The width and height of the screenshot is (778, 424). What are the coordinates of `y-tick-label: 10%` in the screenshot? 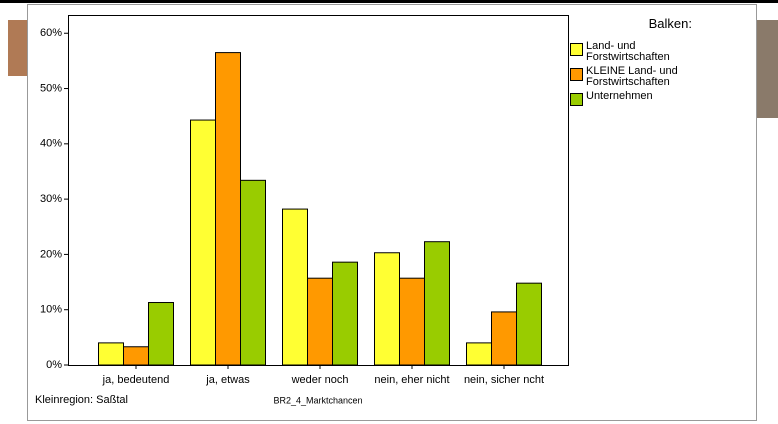 It's located at (51, 310).